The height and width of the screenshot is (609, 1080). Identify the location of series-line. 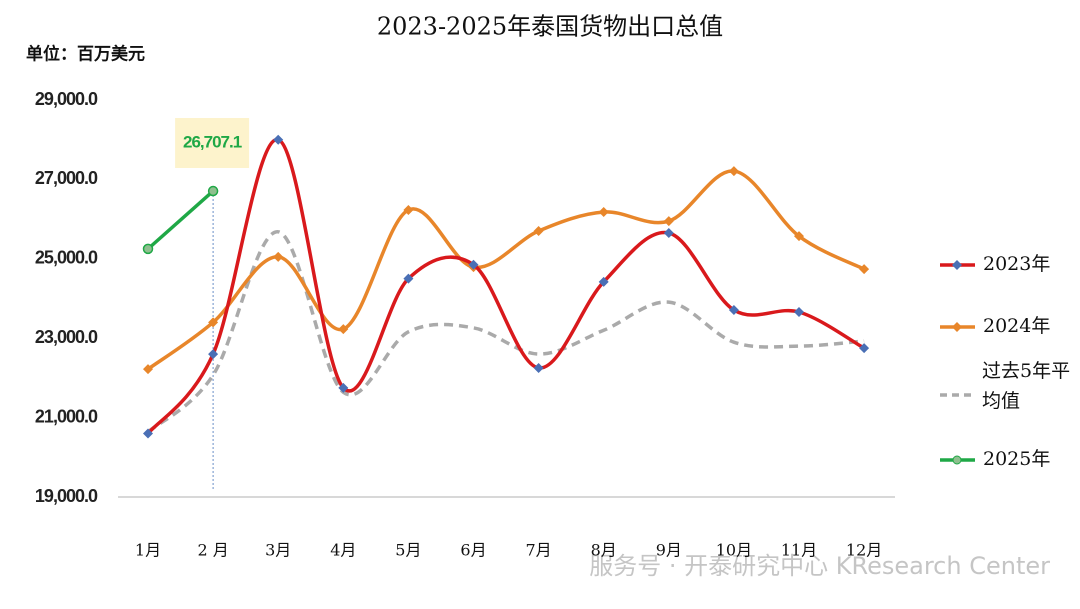
(180, 220).